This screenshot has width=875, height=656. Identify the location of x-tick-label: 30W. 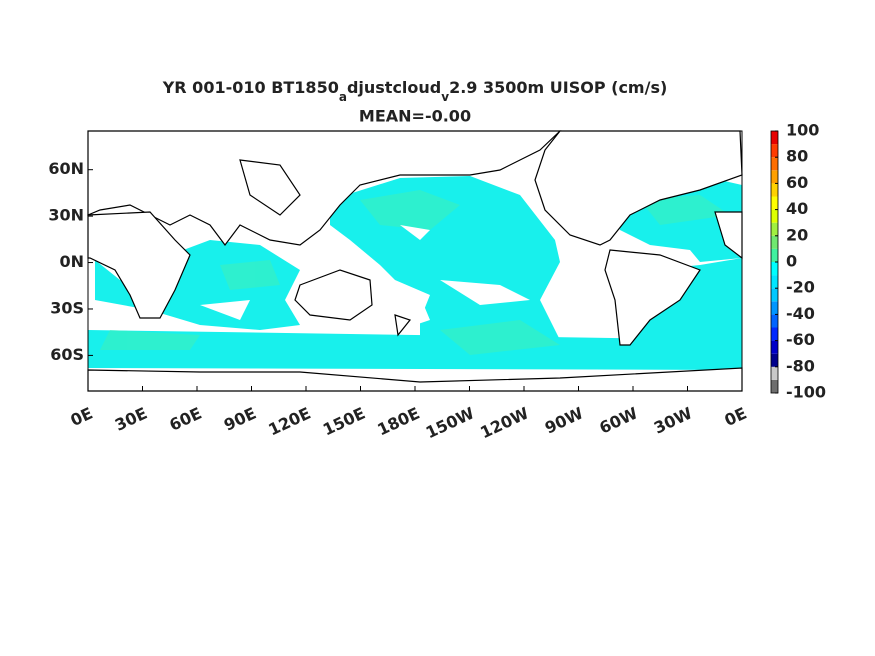
(673, 420).